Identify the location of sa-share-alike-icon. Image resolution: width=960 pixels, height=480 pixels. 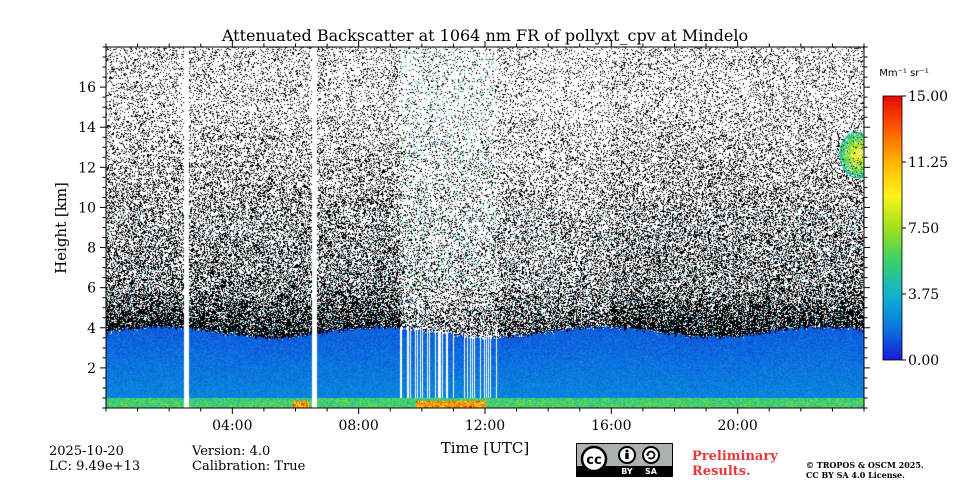
(651, 455).